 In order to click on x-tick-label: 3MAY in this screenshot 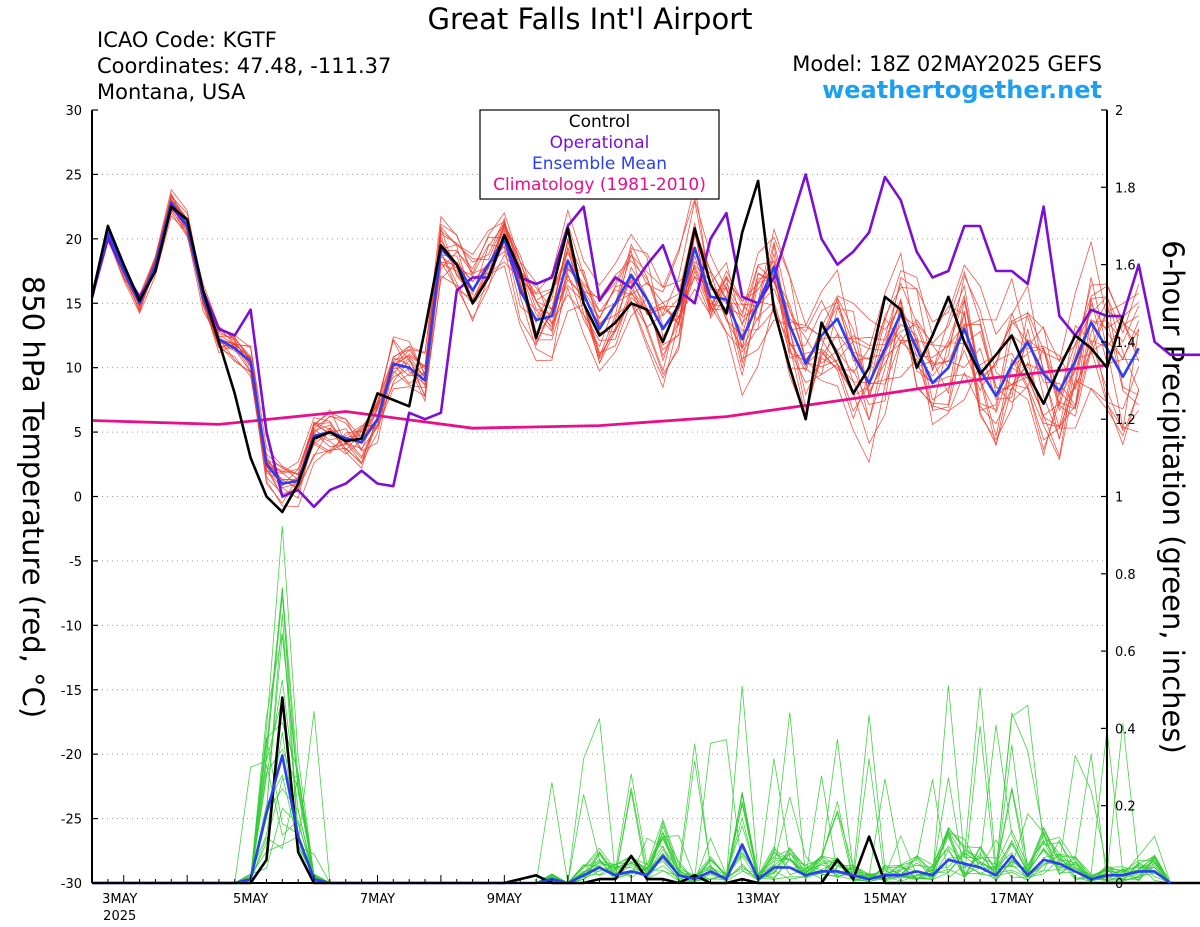, I will do `click(119, 899)`.